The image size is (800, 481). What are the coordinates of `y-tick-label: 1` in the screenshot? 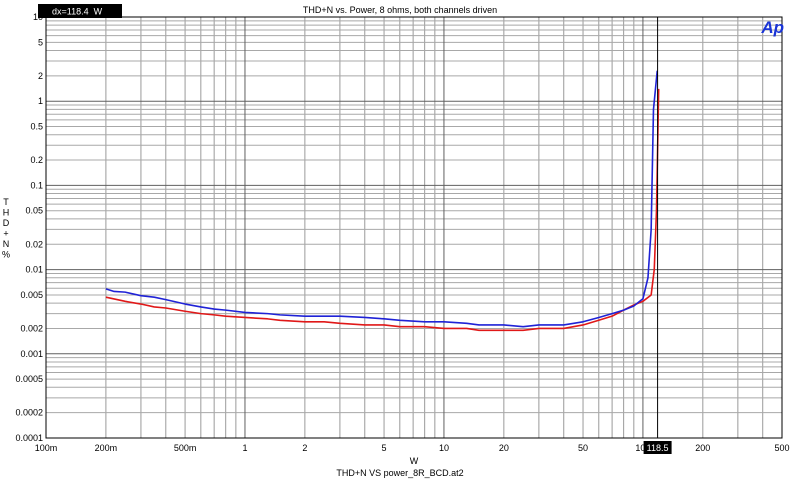 It's located at (40, 101).